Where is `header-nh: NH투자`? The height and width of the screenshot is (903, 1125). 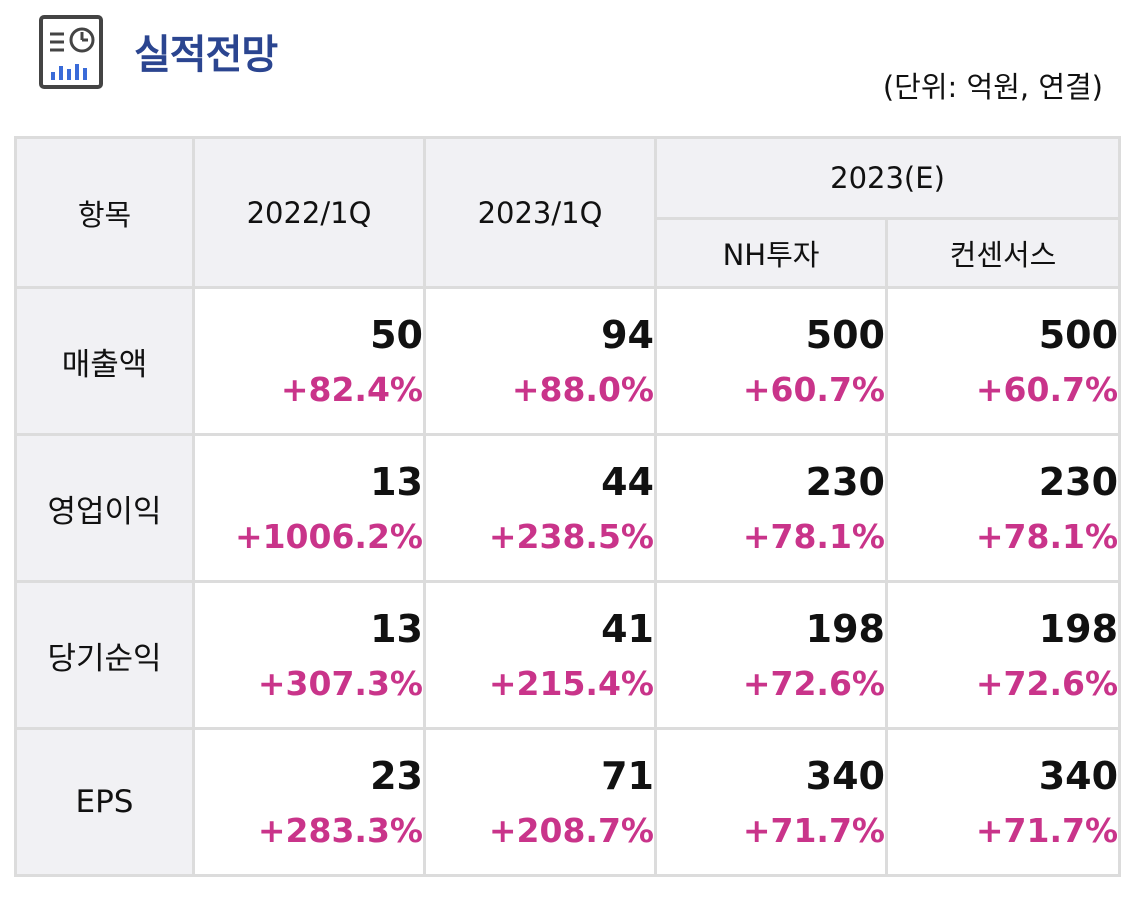
header-nh: NH투자 is located at coordinates (771, 253).